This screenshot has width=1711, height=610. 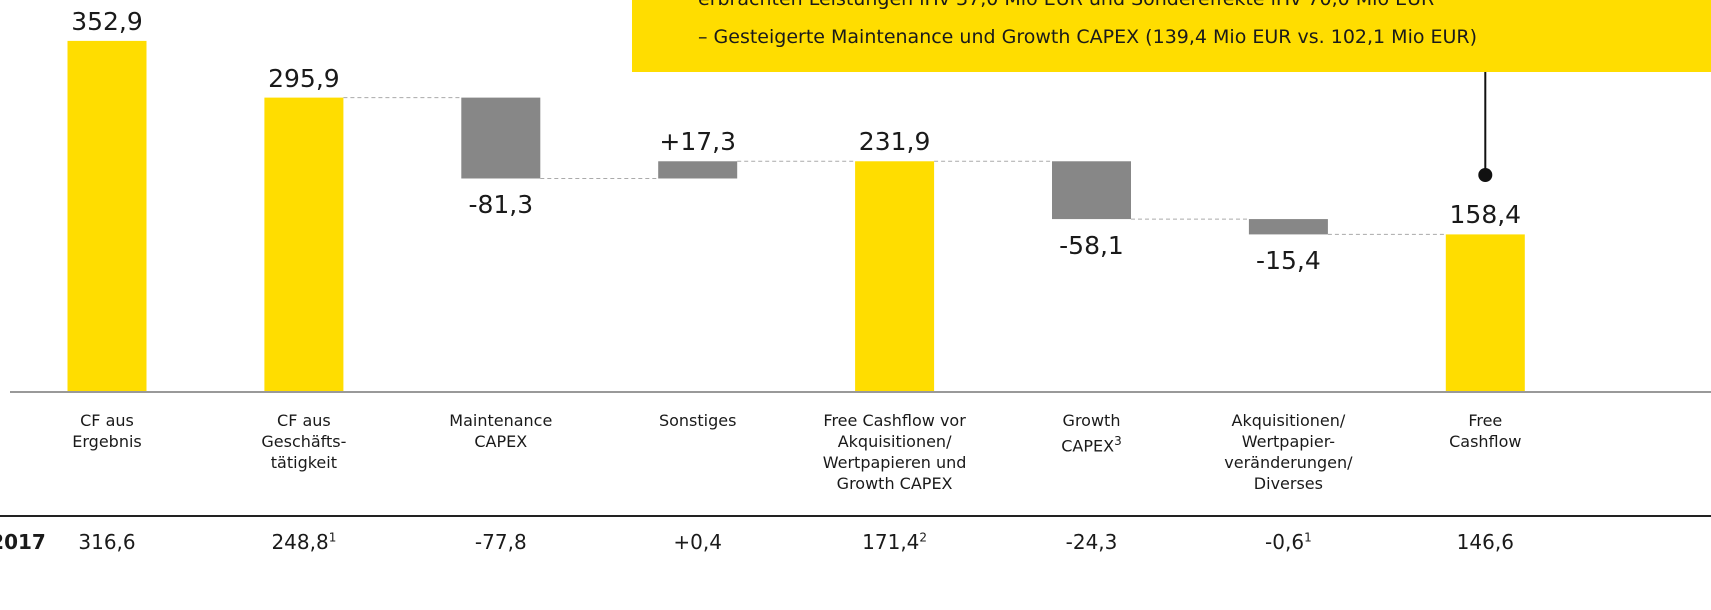 What do you see at coordinates (107, 542) in the screenshot?
I see `comparison-value: 316,6` at bounding box center [107, 542].